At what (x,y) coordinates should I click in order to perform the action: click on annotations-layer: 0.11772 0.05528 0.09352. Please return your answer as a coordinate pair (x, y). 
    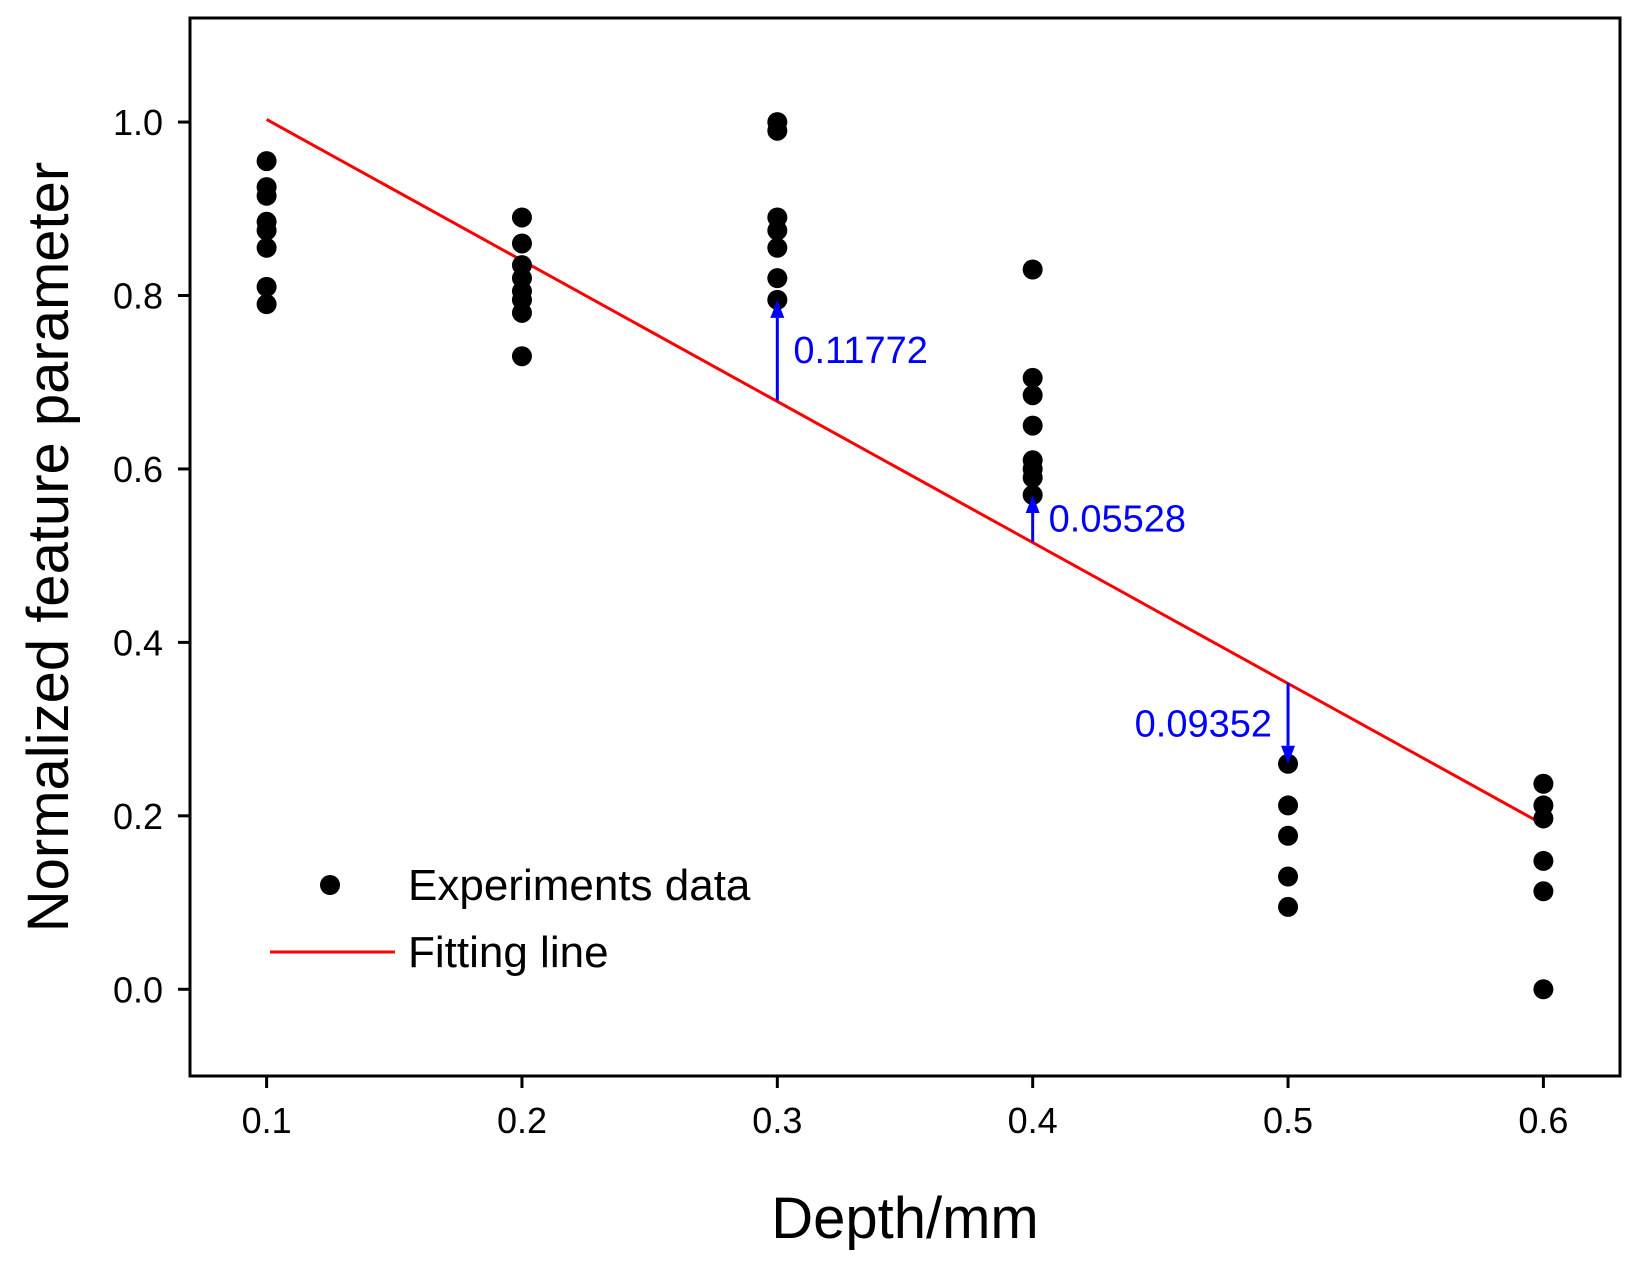
    Looking at the image, I should click on (1033, 531).